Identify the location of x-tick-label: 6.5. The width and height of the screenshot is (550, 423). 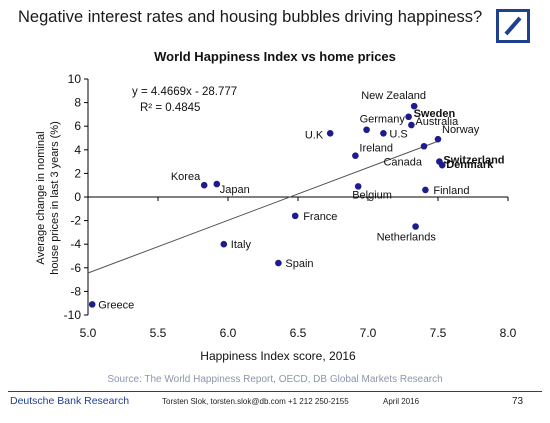
(298, 333).